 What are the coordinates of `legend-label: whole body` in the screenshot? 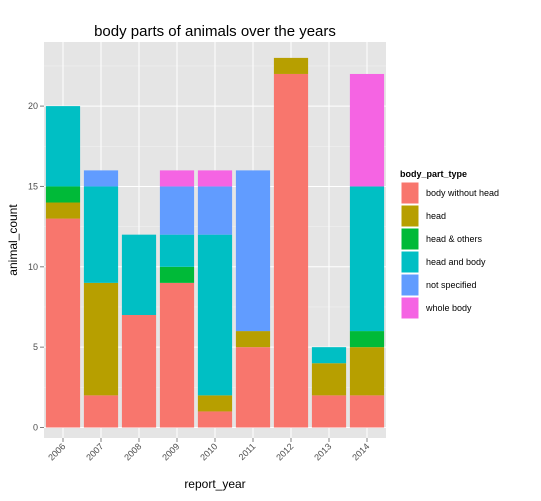 It's located at (448, 308).